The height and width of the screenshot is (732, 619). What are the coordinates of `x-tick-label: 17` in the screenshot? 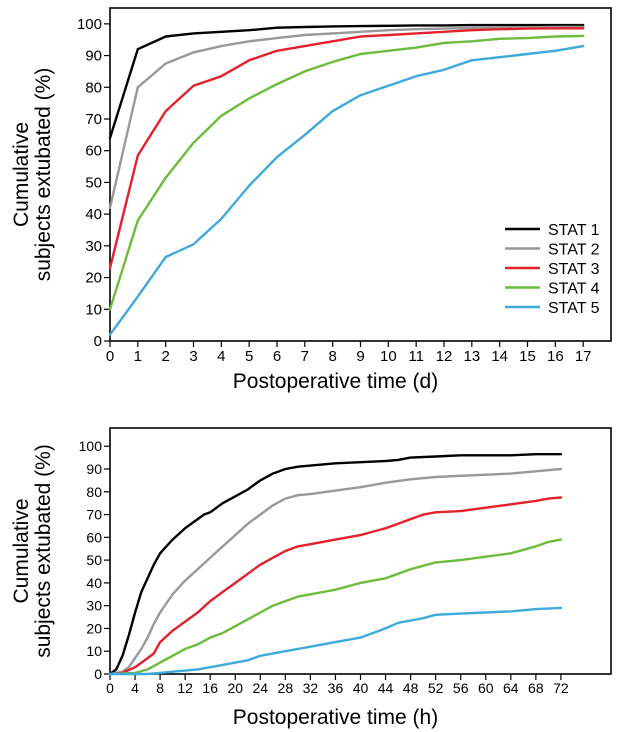 It's located at (583, 356).